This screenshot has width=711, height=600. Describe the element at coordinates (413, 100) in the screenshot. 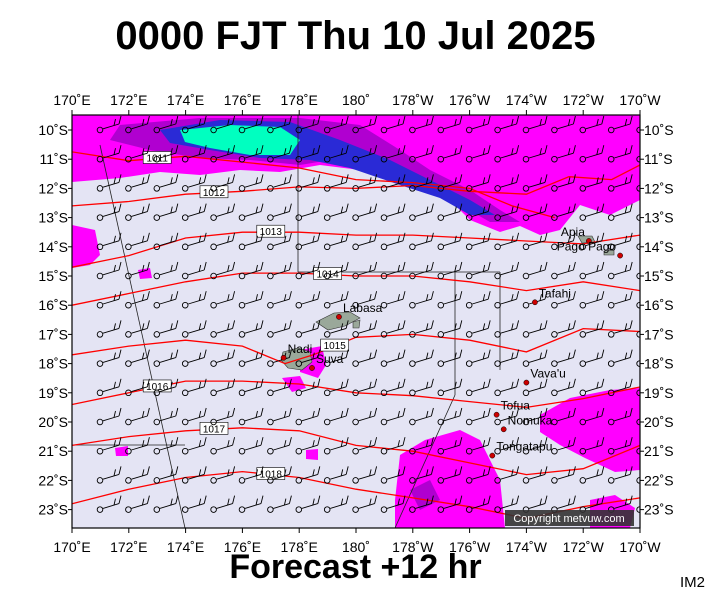

I see `lon-label-top: 178˚W` at that location.